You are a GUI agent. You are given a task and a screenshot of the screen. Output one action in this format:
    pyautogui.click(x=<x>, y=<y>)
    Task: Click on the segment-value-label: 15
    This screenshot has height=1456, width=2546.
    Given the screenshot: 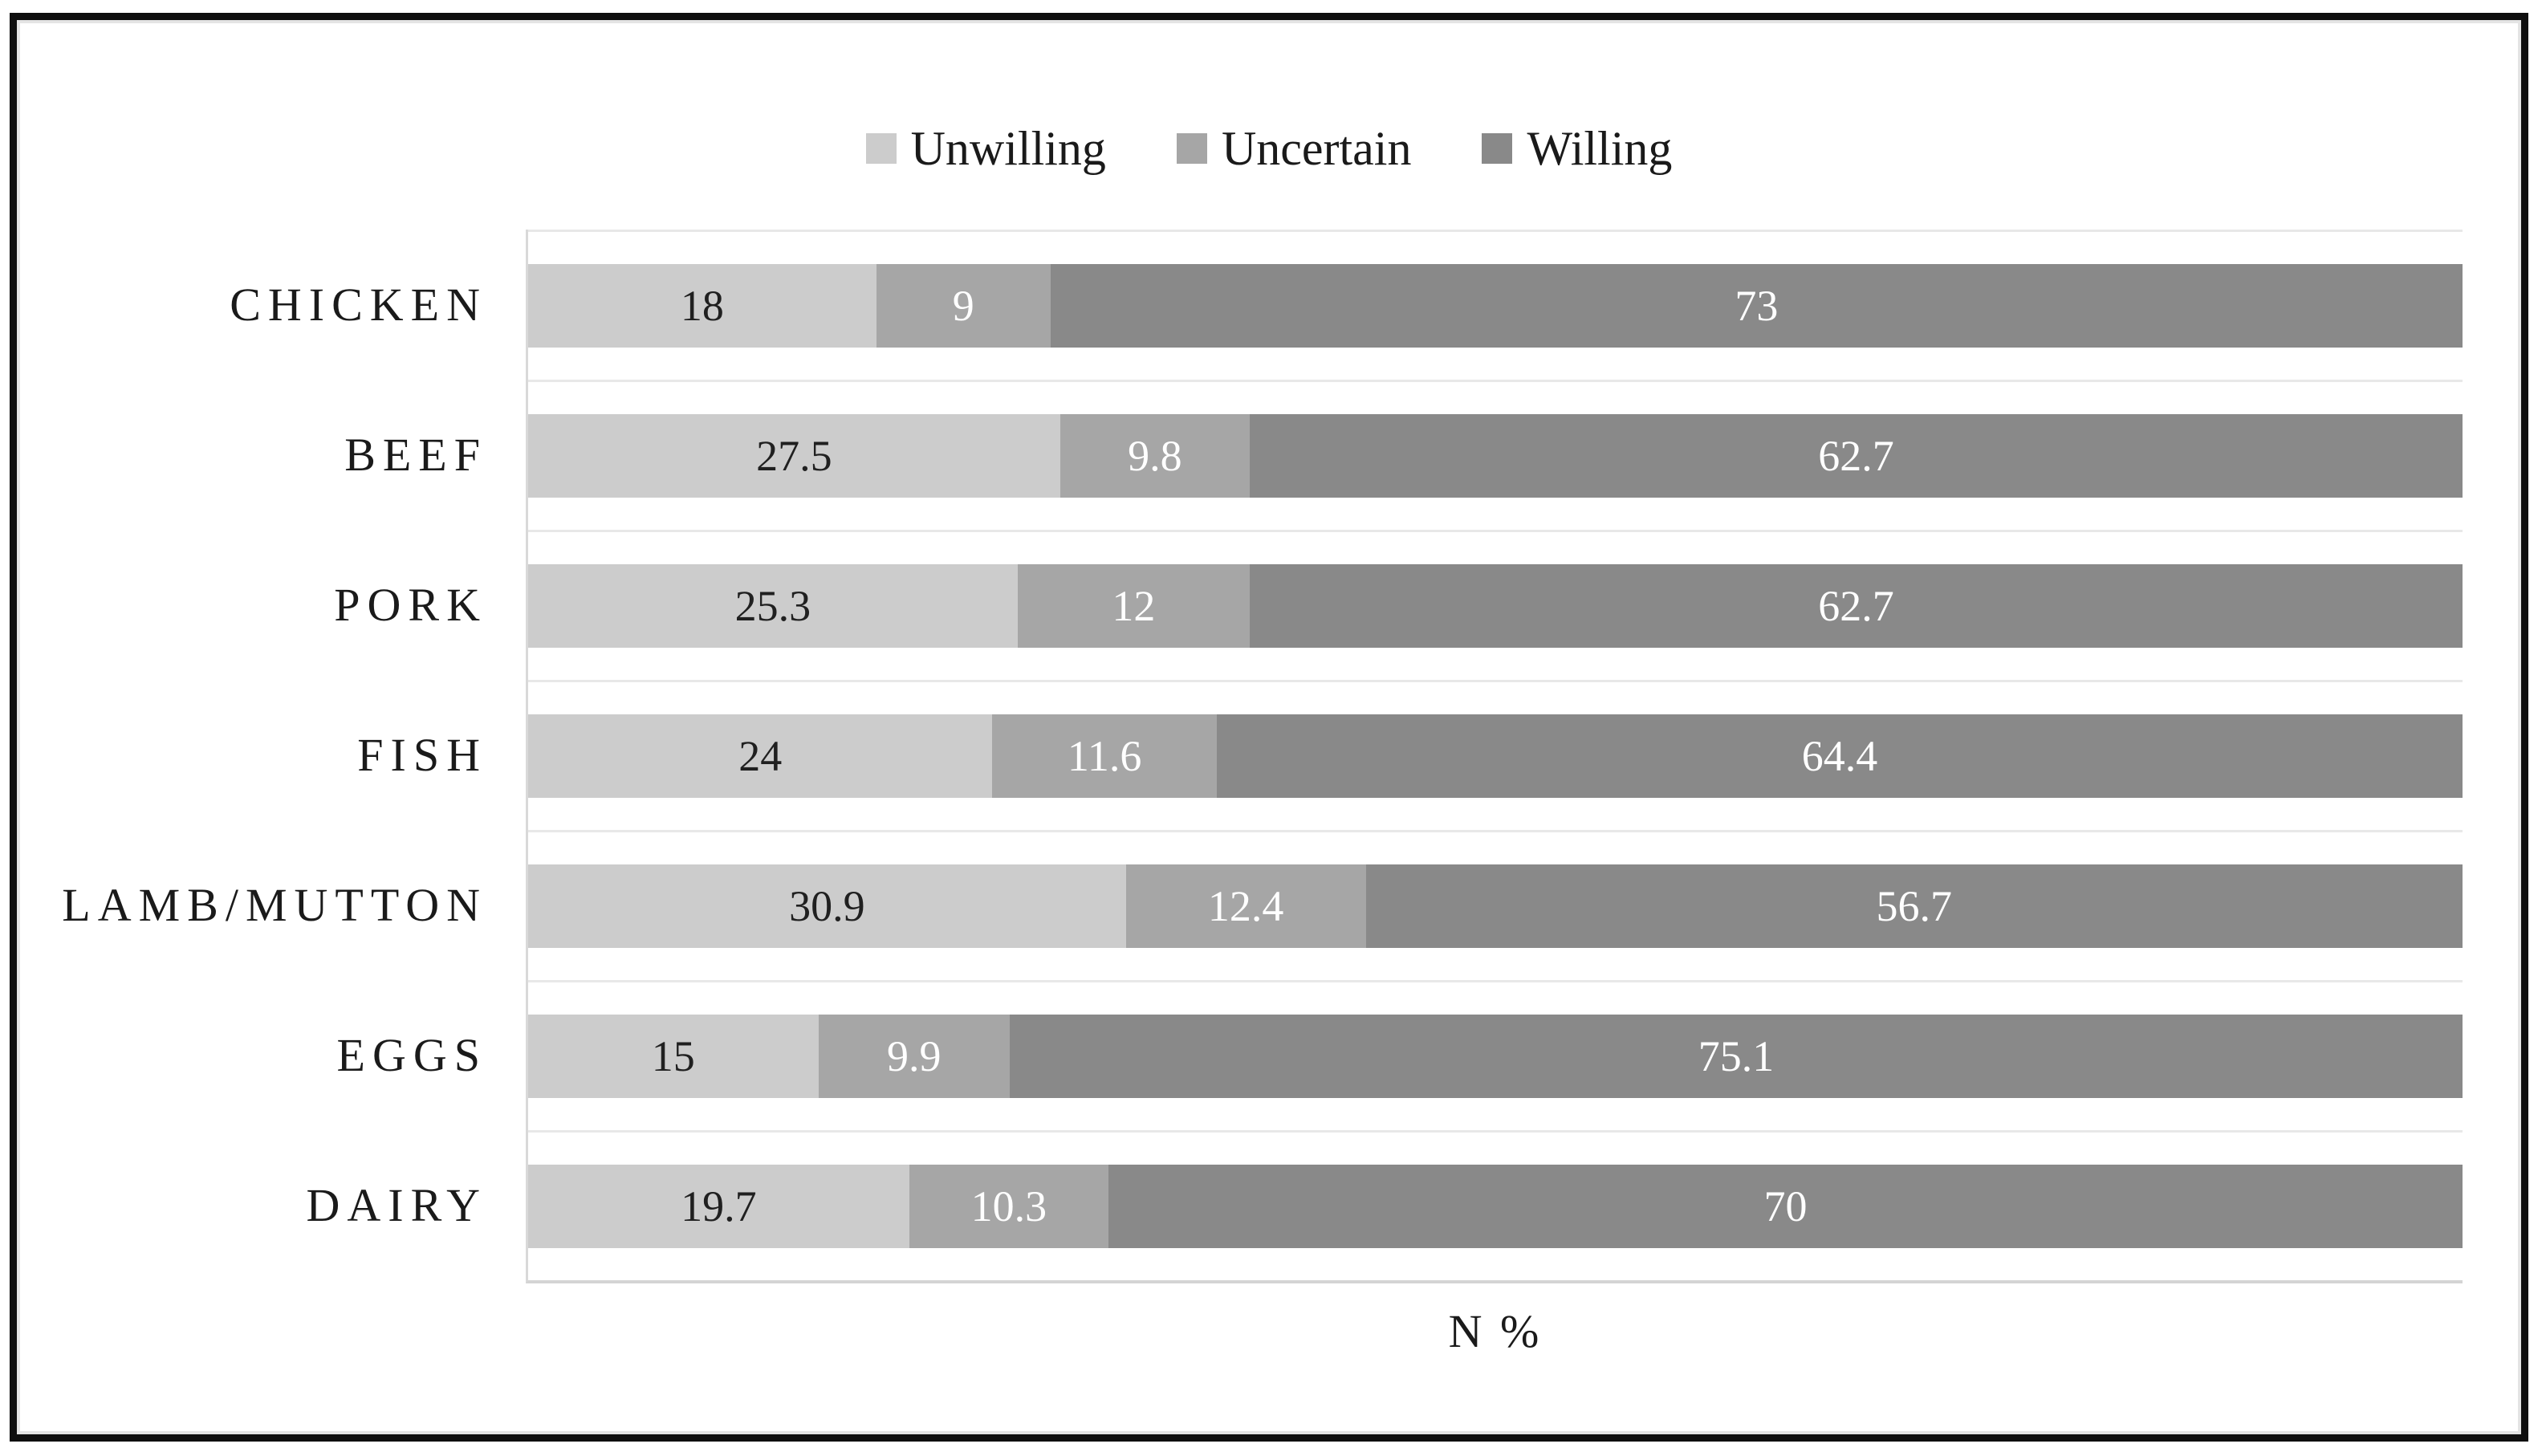 What is the action you would take?
    pyautogui.click(x=673, y=1056)
    